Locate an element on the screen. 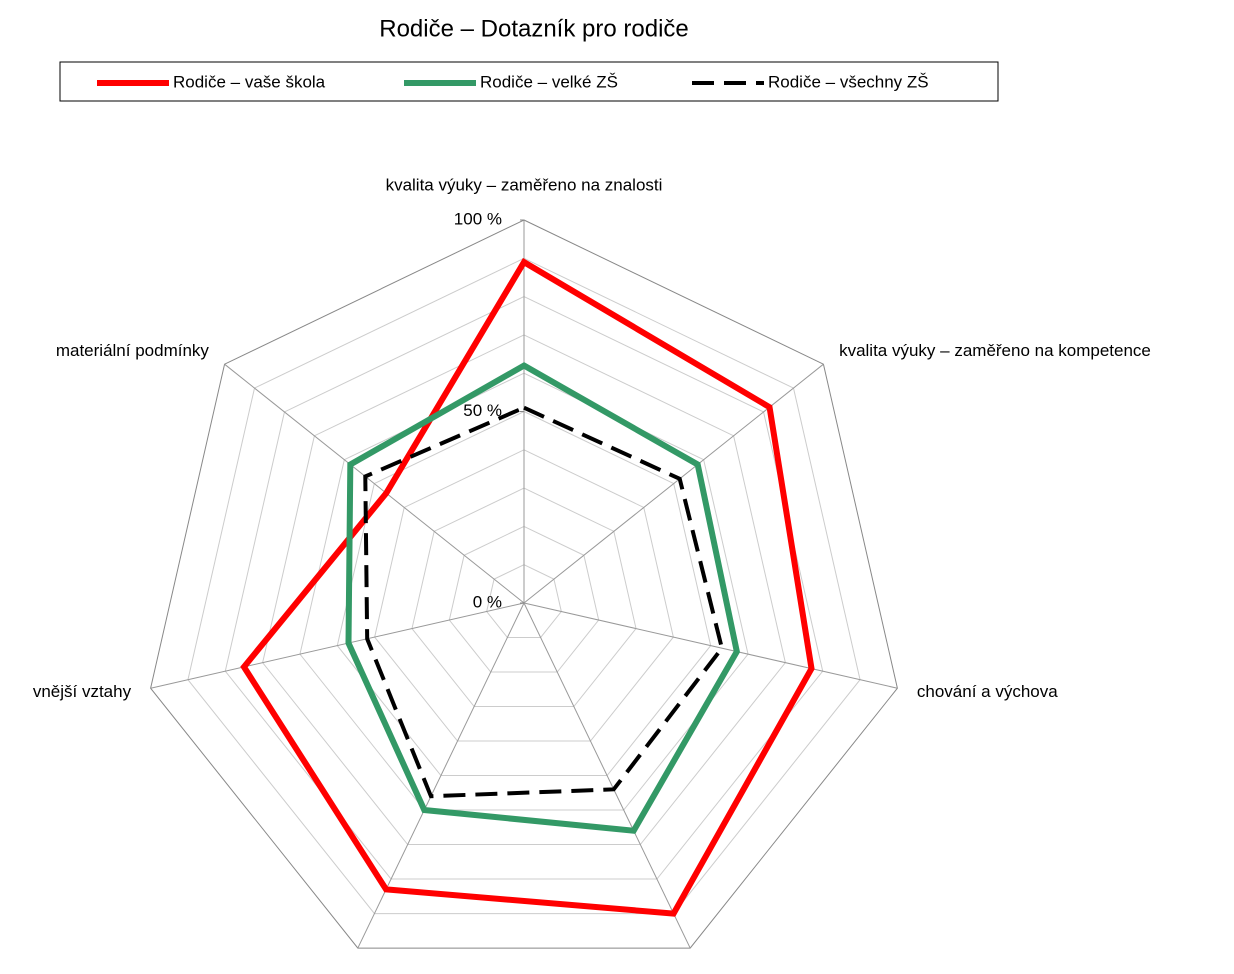  series-line is located at coordinates (544, 602).